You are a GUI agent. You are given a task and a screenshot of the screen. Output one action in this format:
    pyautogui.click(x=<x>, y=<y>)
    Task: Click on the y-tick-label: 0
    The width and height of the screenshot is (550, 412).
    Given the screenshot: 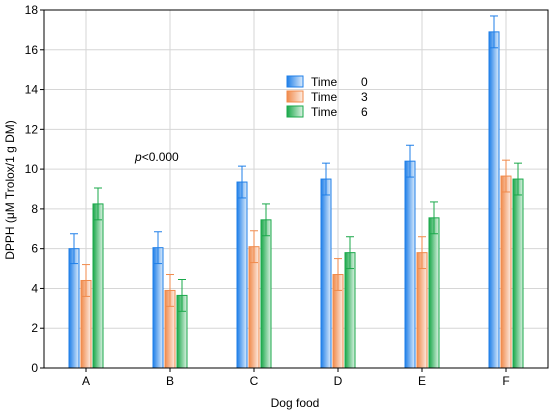 What is the action you would take?
    pyautogui.click(x=34, y=368)
    